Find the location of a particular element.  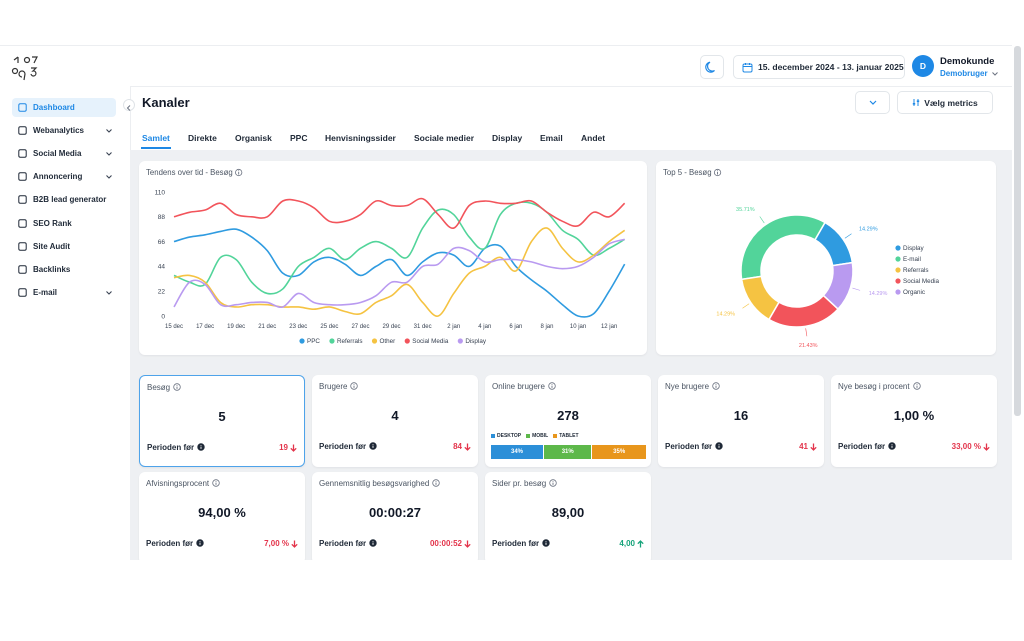

sidebar-item: Backlinks is located at coordinates (64, 269).